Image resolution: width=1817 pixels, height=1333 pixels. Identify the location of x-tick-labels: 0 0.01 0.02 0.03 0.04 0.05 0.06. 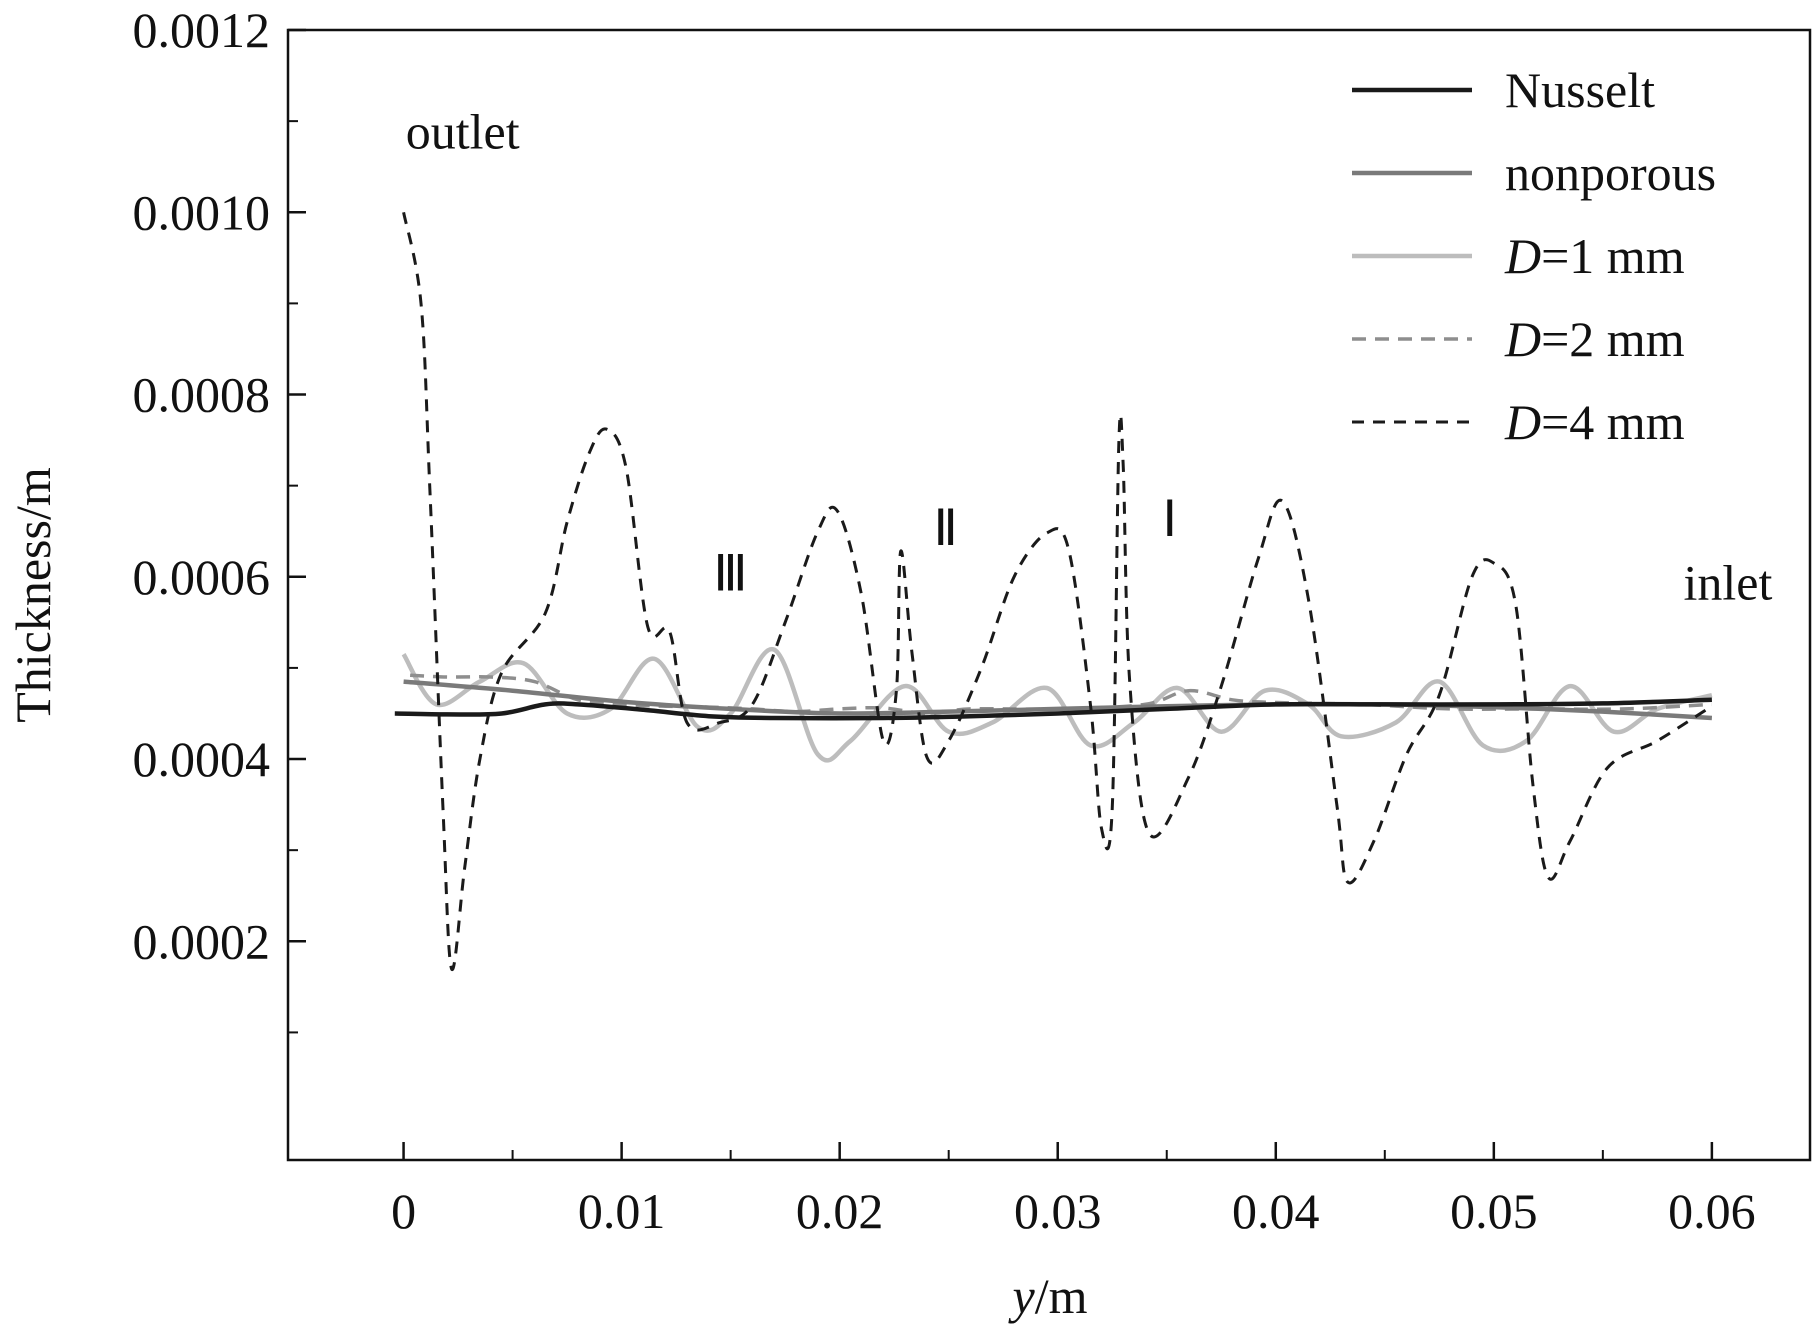
(1073, 1211).